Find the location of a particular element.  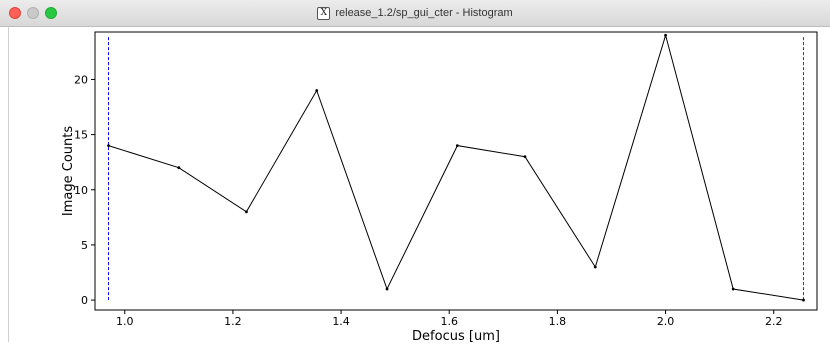

x-tick-label: 2.2 is located at coordinates (774, 321).